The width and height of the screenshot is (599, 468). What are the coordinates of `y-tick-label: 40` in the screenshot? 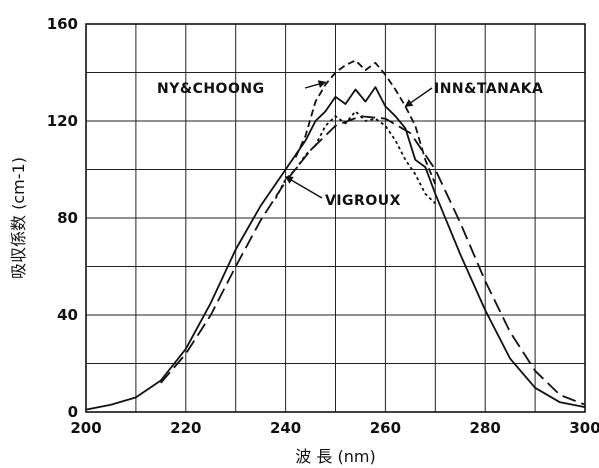 It's located at (67, 315).